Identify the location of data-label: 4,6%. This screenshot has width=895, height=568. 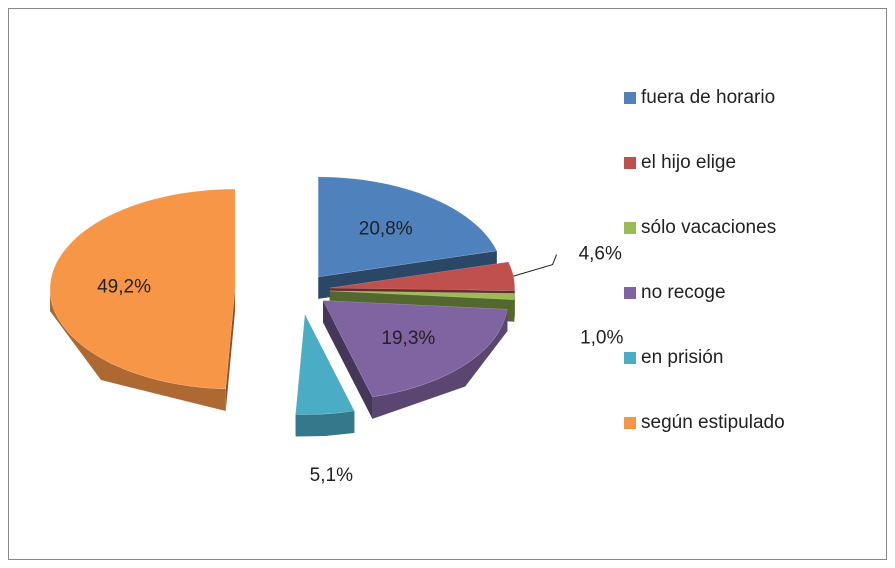
(600, 254).